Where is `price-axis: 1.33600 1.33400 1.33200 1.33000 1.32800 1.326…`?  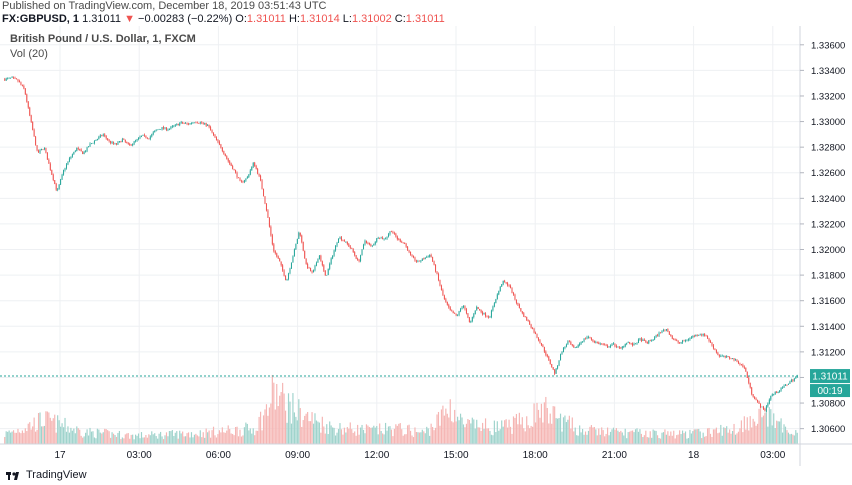 price-axis: 1.33600 1.33400 1.33200 1.33000 1.32800 1.326… is located at coordinates (822, 237).